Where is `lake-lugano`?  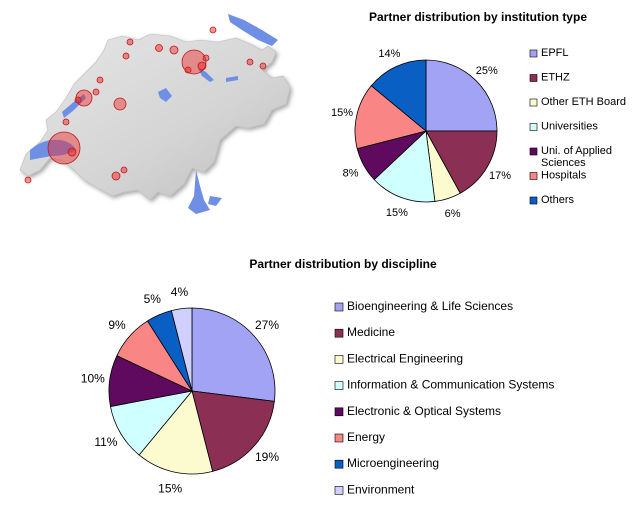 lake-lugano is located at coordinates (215, 201).